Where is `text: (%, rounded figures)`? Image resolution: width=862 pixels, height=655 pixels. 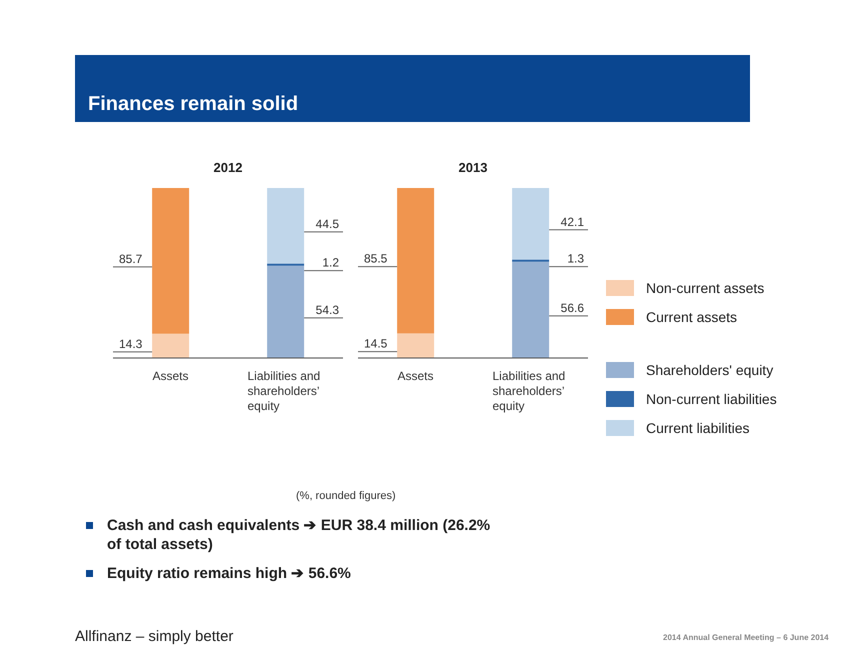 text: (%, rounded figures) is located at coordinates (346, 496).